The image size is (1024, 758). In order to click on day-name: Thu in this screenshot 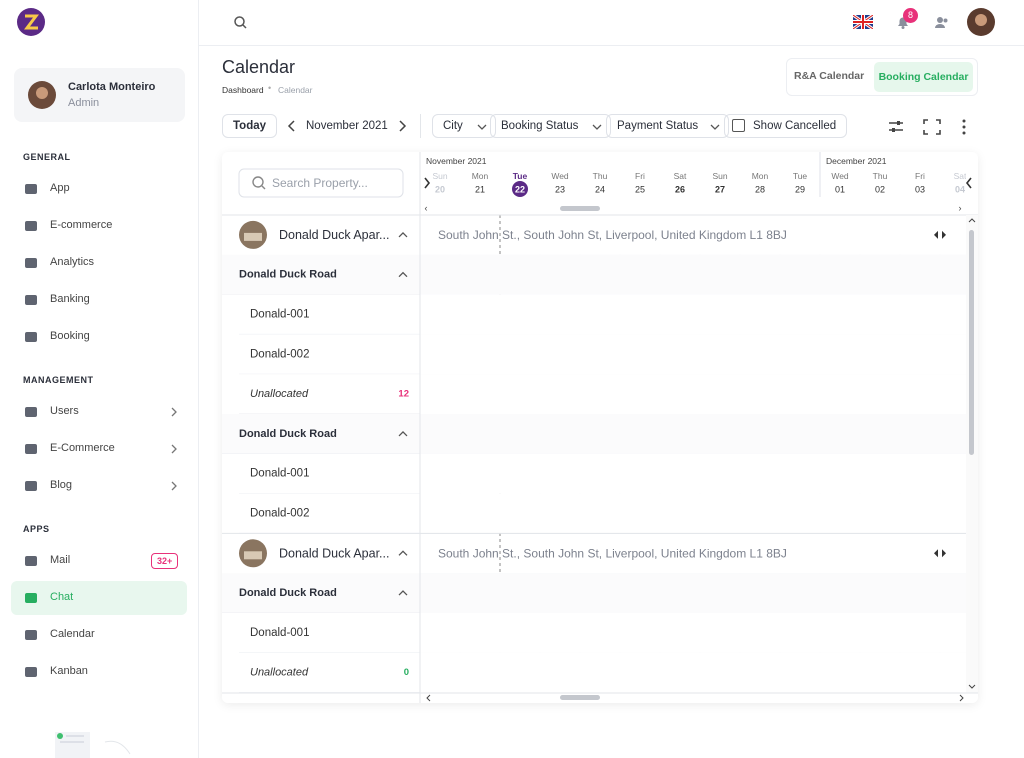, I will do `click(600, 176)`.